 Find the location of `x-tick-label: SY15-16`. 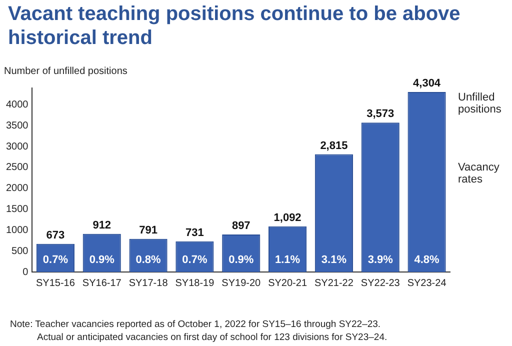

x-tick-label: SY15-16 is located at coordinates (56, 283).